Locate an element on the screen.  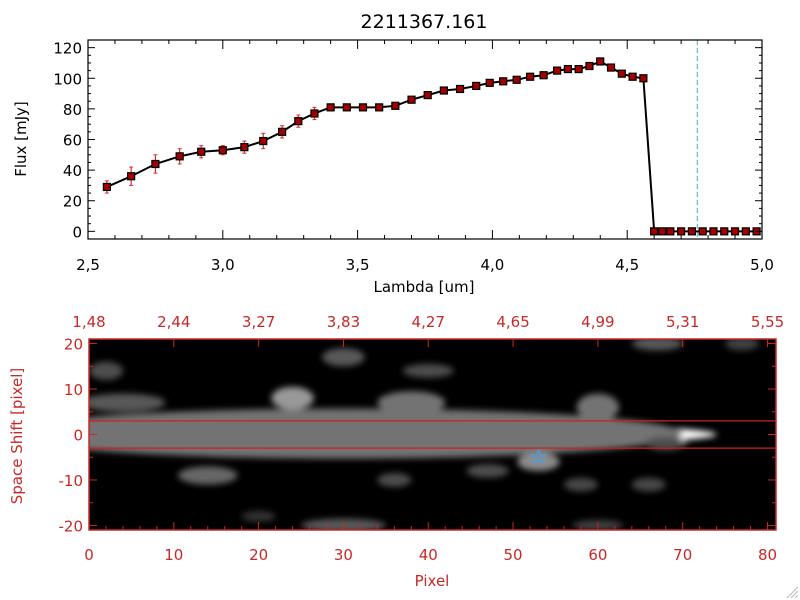
y-tick-label: -10 is located at coordinates (71, 481).